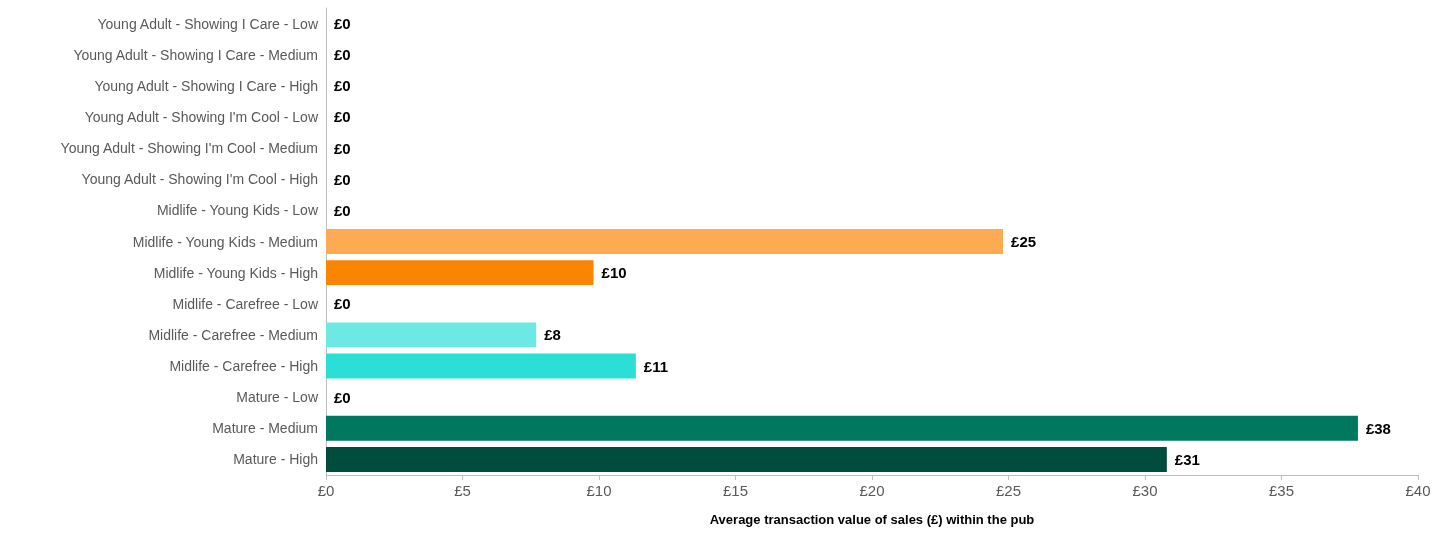 This screenshot has width=1453, height=540. Describe the element at coordinates (245, 303) in the screenshot. I see `y-tick-label: Midlife - Carefree - Low` at that location.